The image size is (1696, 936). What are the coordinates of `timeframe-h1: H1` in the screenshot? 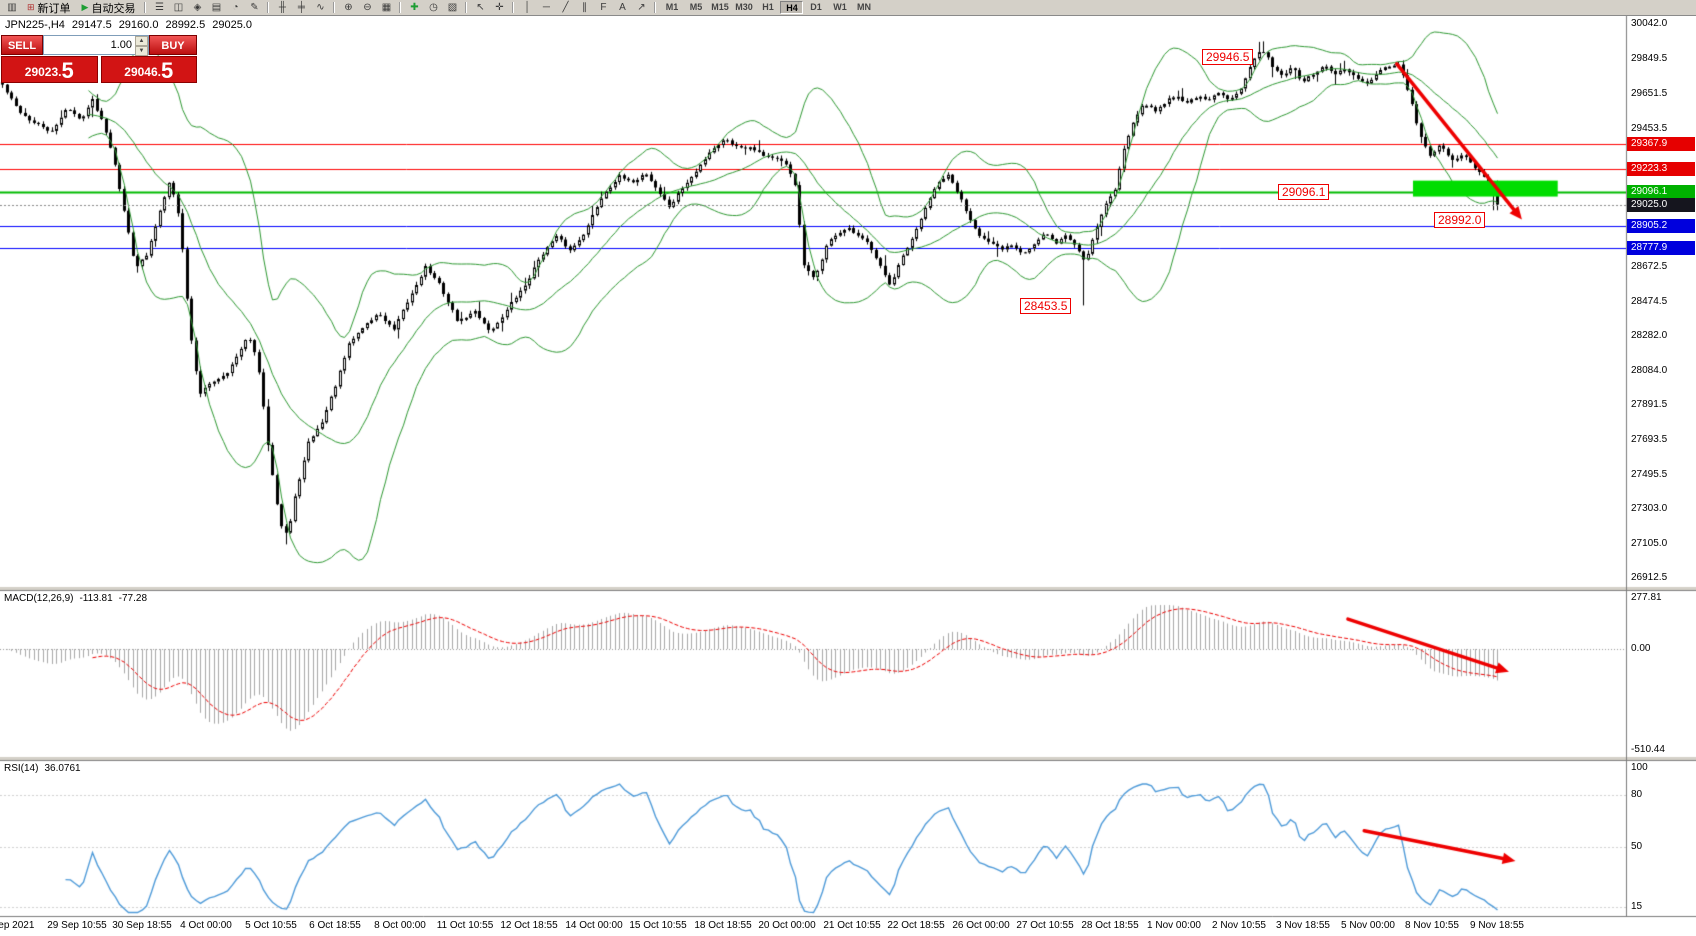 It's located at (768, 7).